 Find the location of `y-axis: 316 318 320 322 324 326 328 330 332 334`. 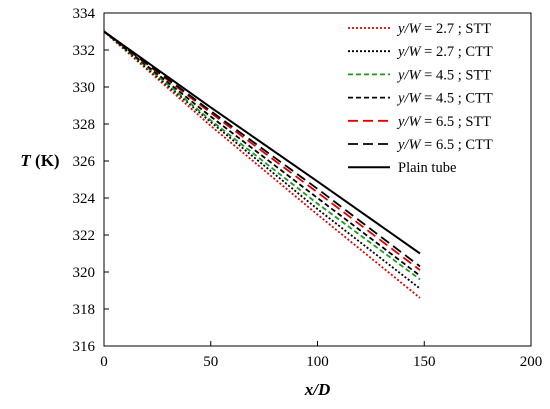

y-axis: 316 318 320 322 324 326 328 330 332 334 is located at coordinates (91, 180).